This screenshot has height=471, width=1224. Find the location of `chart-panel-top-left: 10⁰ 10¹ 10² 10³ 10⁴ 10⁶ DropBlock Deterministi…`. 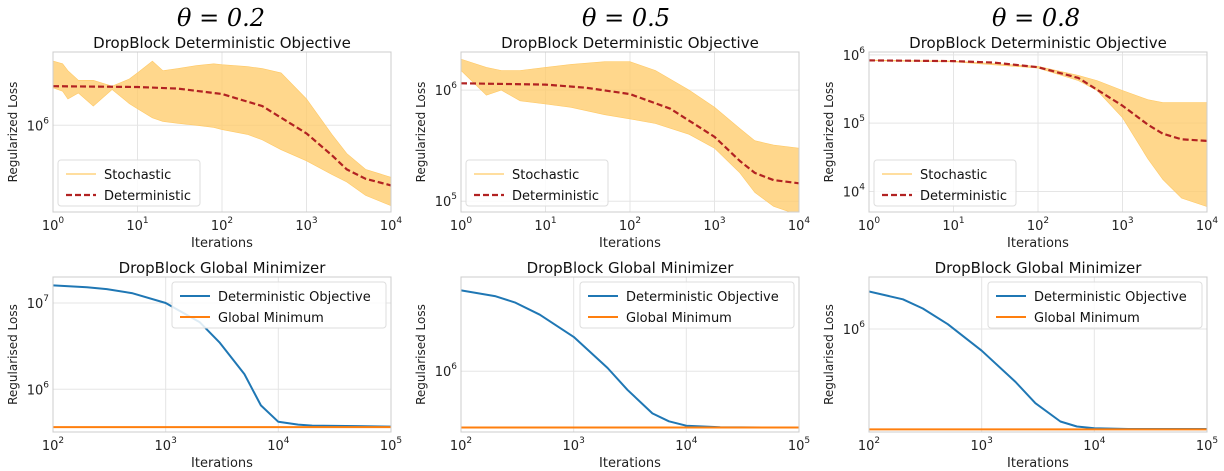

chart-panel-top-left: 10⁰ 10¹ 10² 10³ 10⁴ 10⁶ DropBlock Deterministi… is located at coordinates (204, 142).